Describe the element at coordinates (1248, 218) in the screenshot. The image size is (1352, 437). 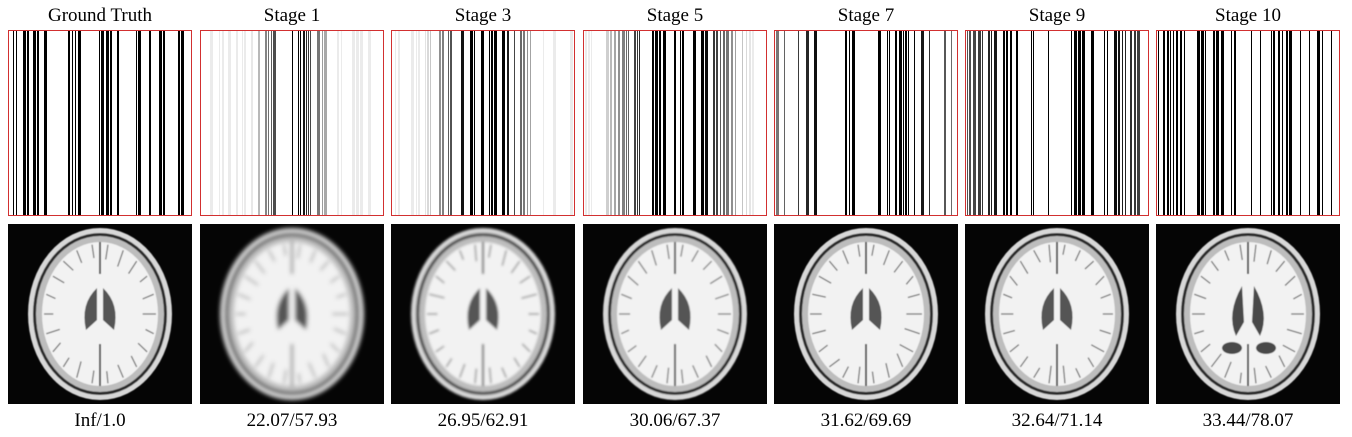
I see `panel-column: Stage 10 33.44/78.07` at that location.